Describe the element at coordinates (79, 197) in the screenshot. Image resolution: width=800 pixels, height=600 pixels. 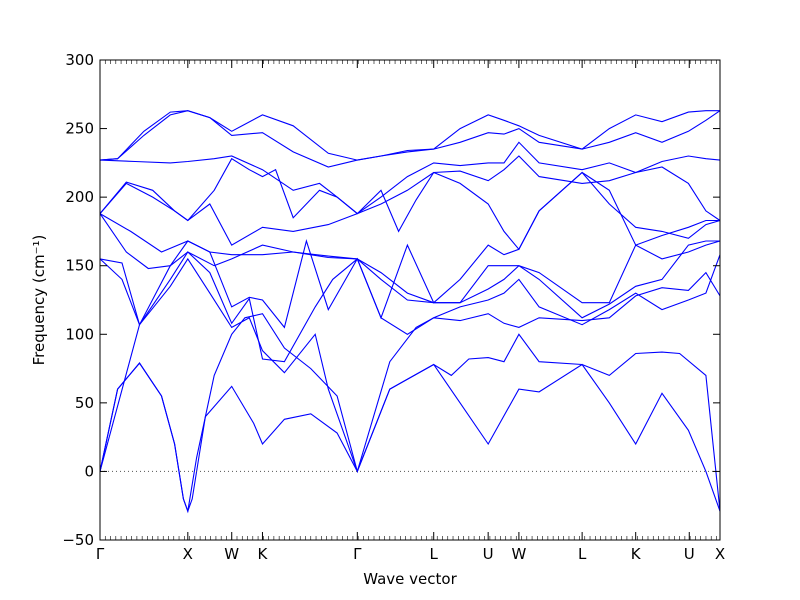
I see `y-tick-label: 200` at that location.